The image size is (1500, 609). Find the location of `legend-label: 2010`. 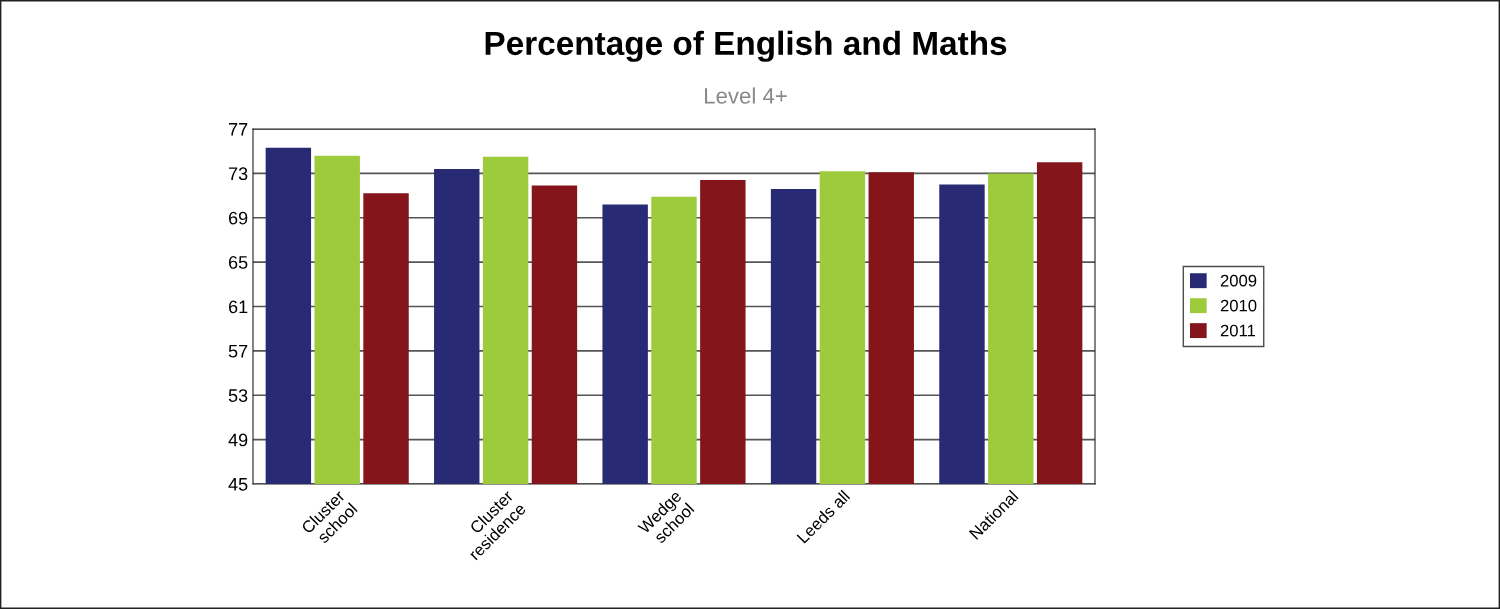

legend-label: 2010 is located at coordinates (1238, 305).